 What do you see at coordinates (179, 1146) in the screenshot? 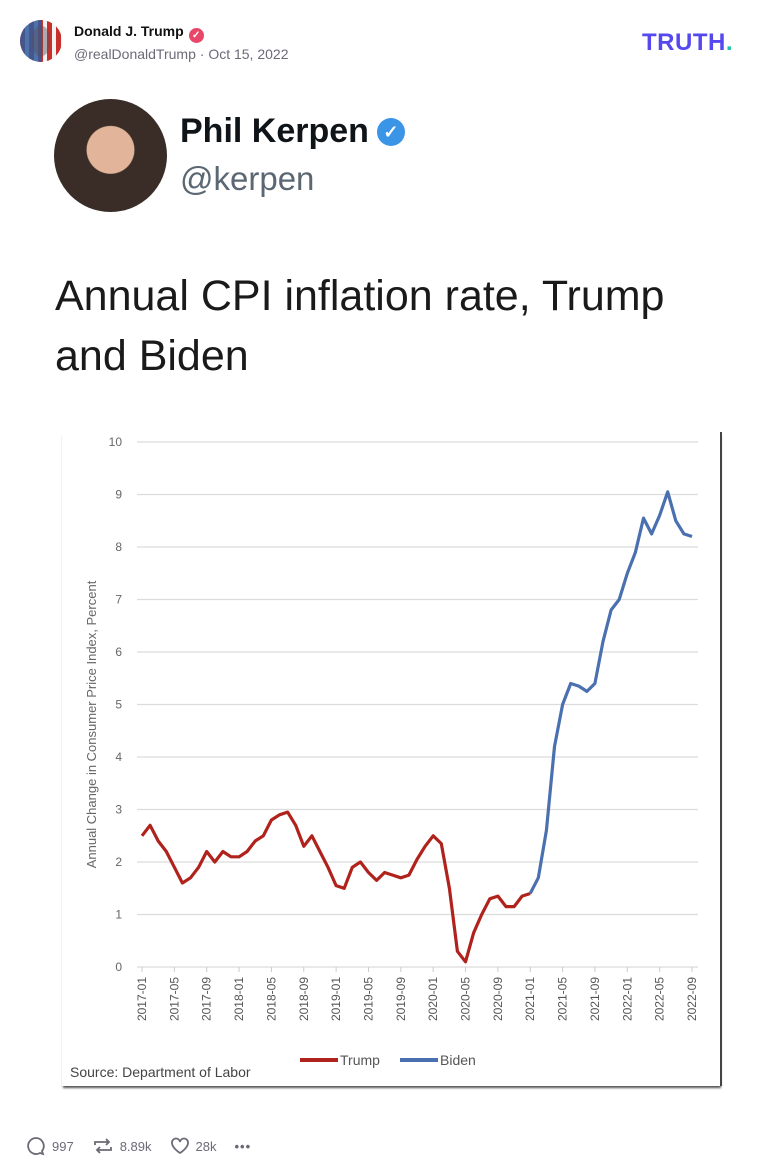
I see `heart-icon` at bounding box center [179, 1146].